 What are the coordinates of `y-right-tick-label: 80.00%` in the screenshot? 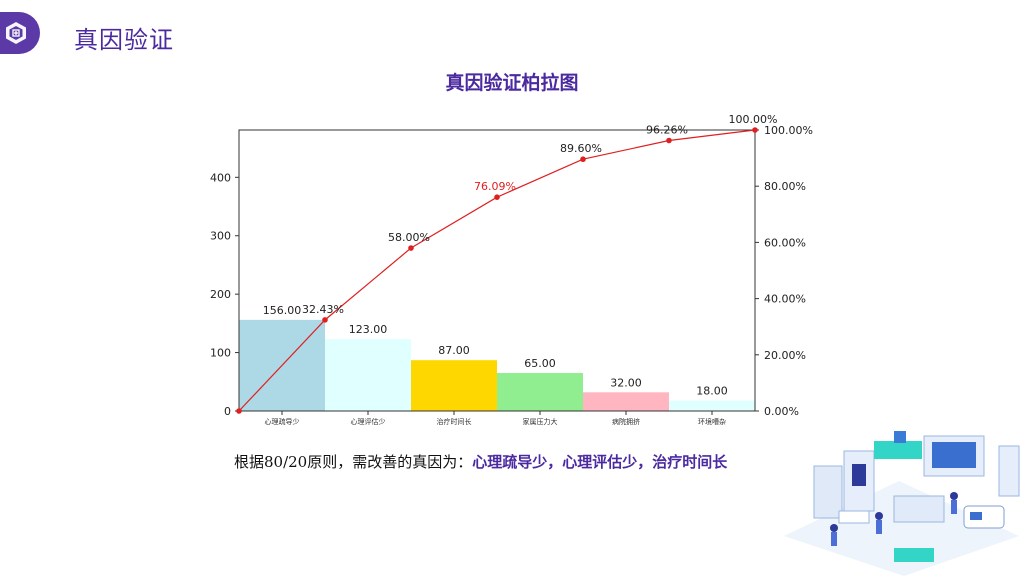 It's located at (785, 186).